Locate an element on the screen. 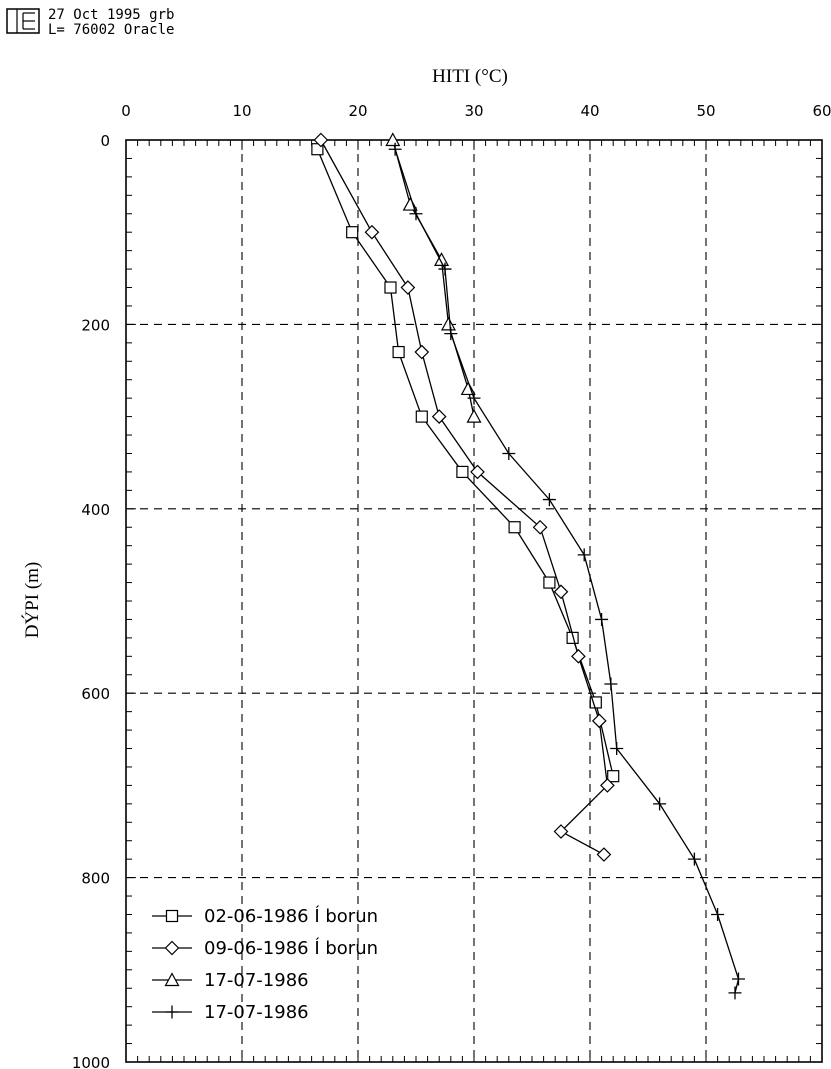 This screenshot has width=831, height=1069. legend-marker-diamond is located at coordinates (172, 948).